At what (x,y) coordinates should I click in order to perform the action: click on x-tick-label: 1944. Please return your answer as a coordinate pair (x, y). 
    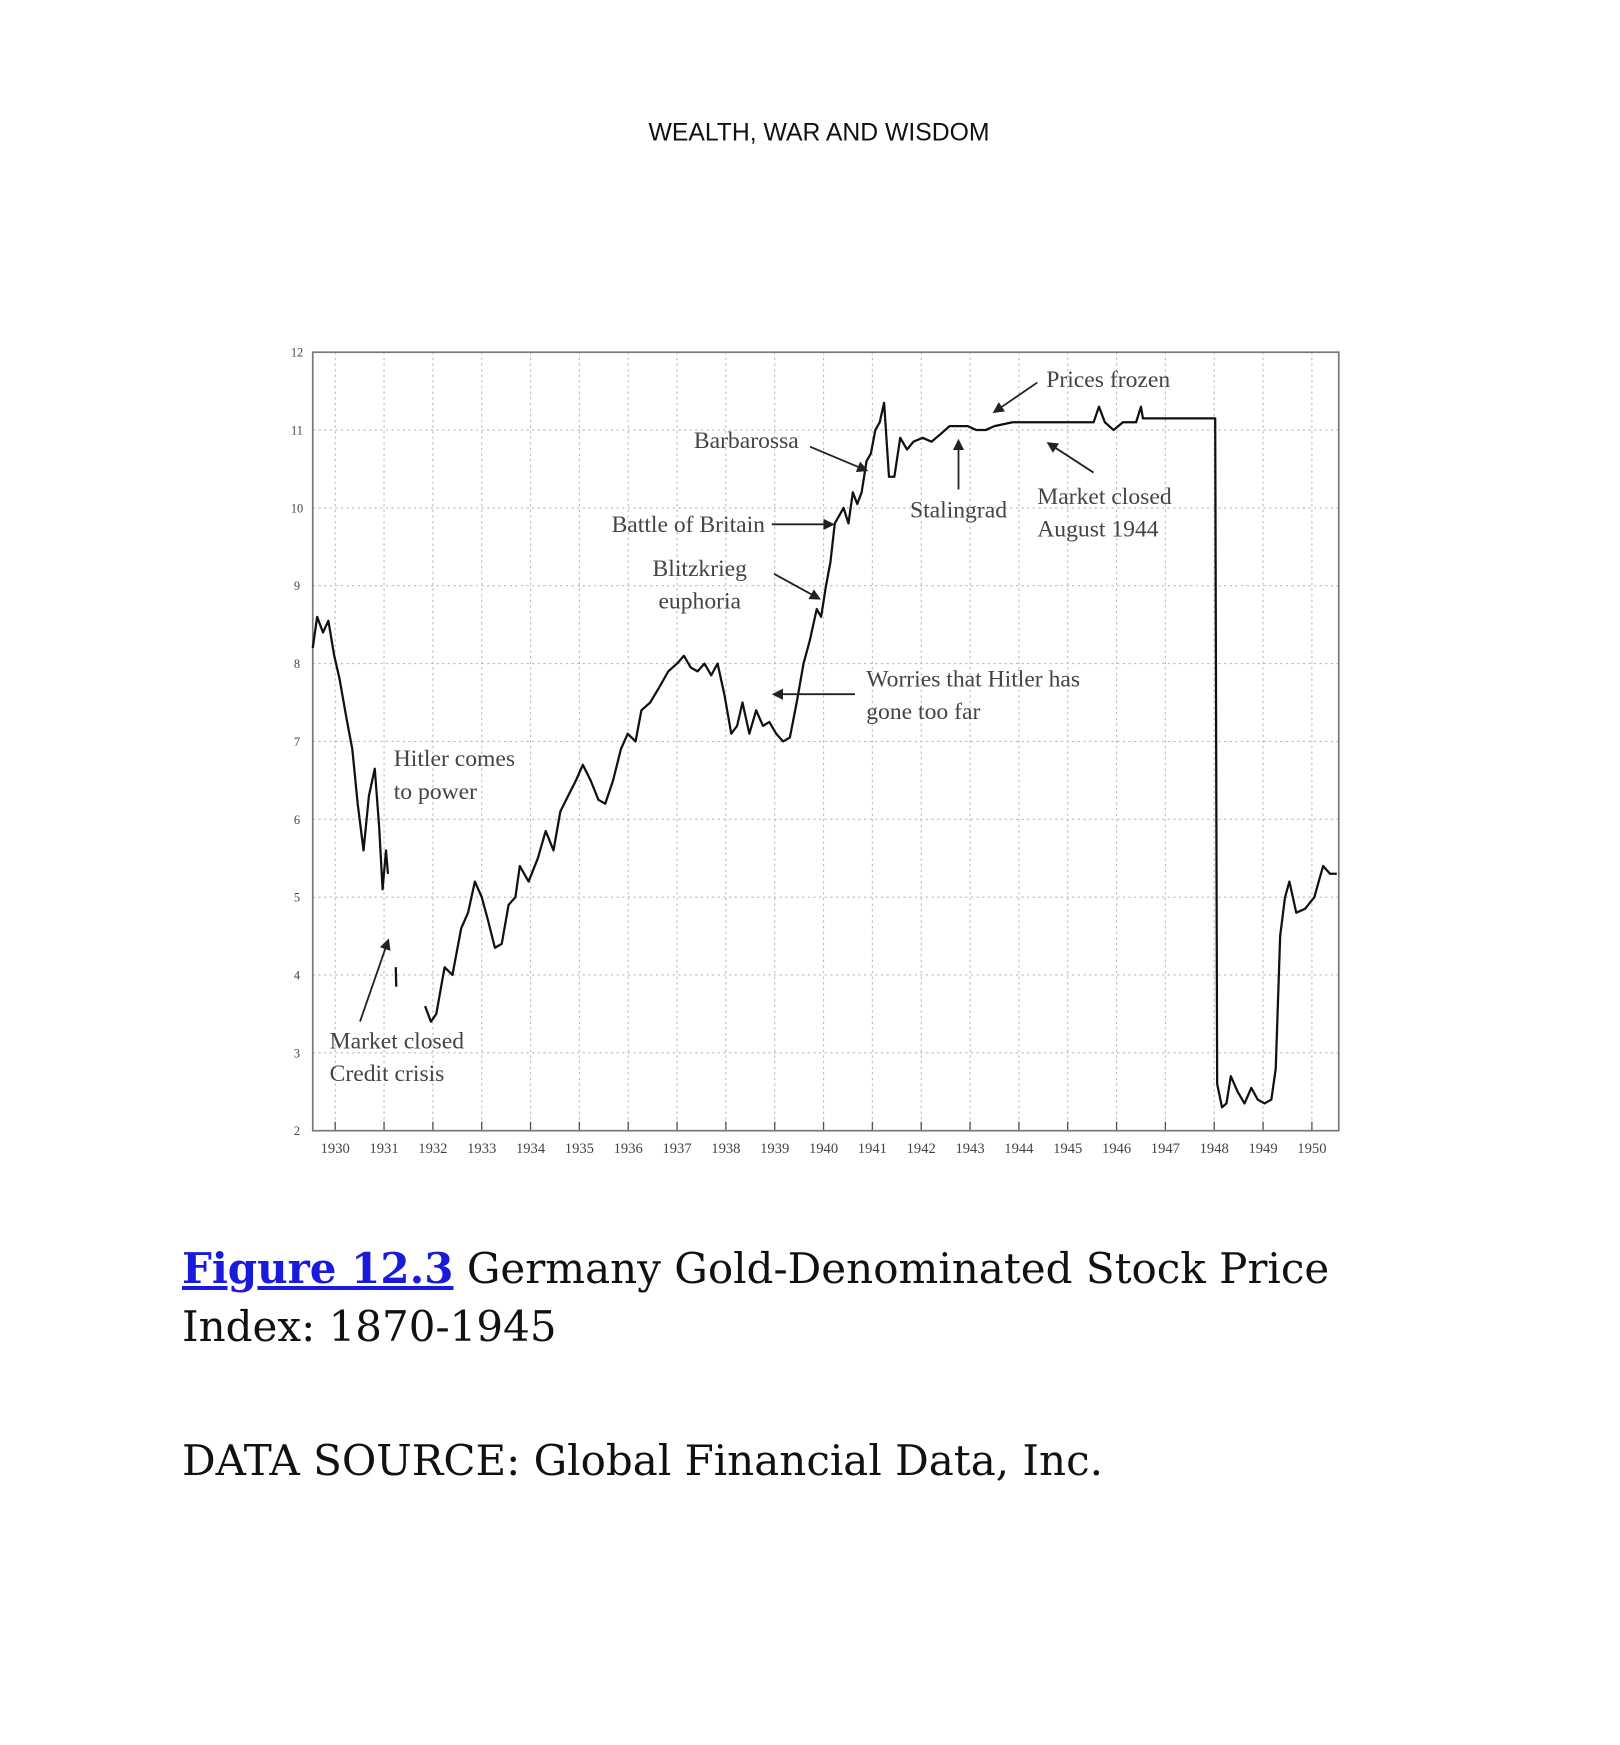
    Looking at the image, I should click on (1019, 1149).